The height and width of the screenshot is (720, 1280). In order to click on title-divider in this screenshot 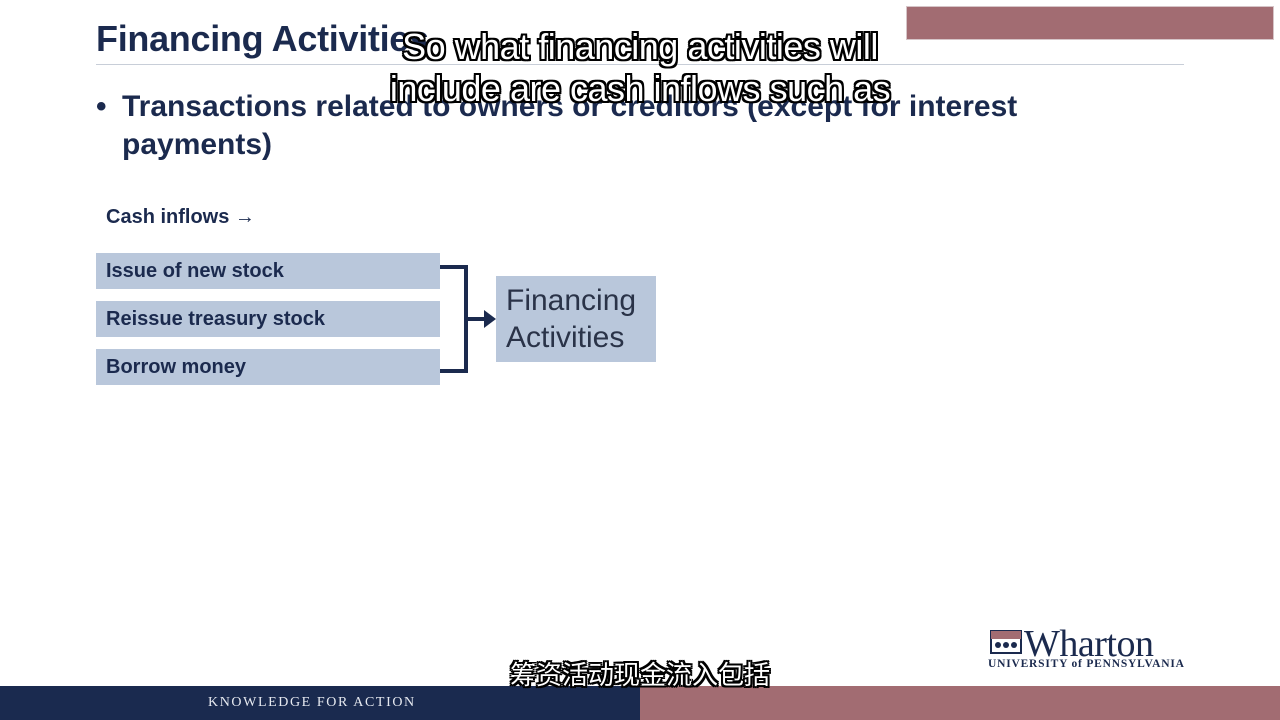, I will do `click(640, 64)`.